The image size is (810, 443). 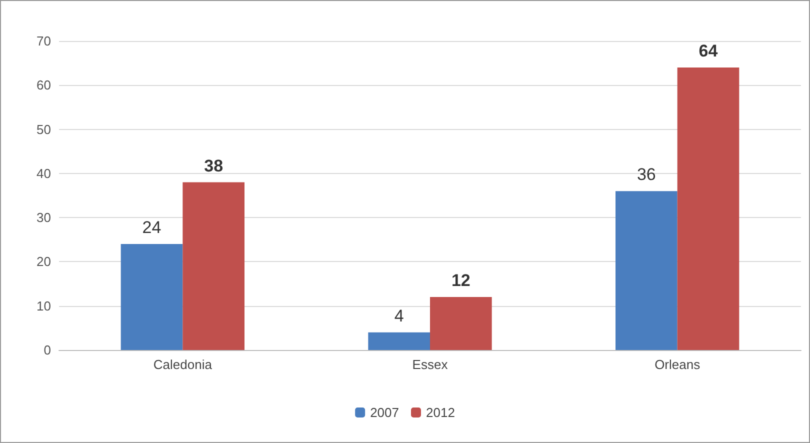 I want to click on data-label: 12, so click(x=460, y=280).